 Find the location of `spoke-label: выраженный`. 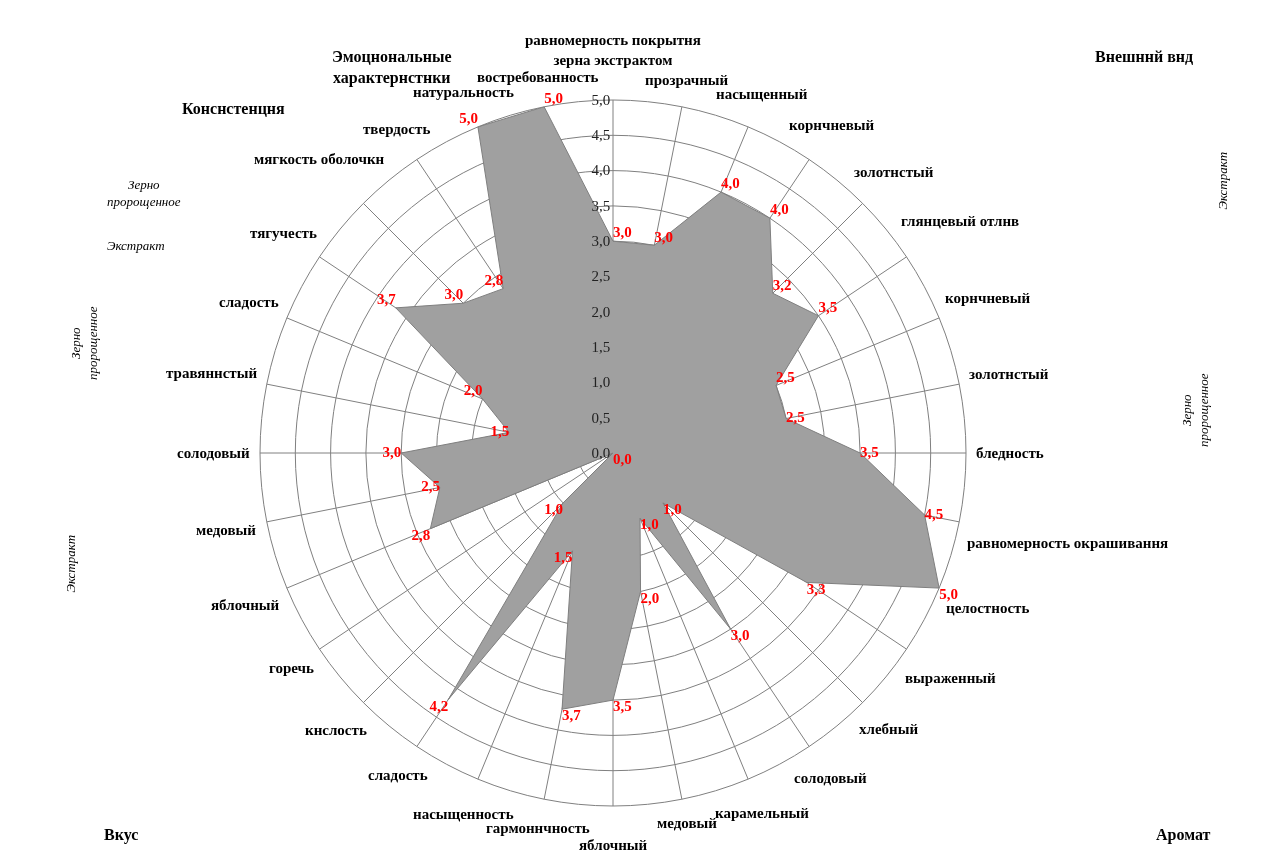

spoke-label: выраженный is located at coordinates (950, 678).